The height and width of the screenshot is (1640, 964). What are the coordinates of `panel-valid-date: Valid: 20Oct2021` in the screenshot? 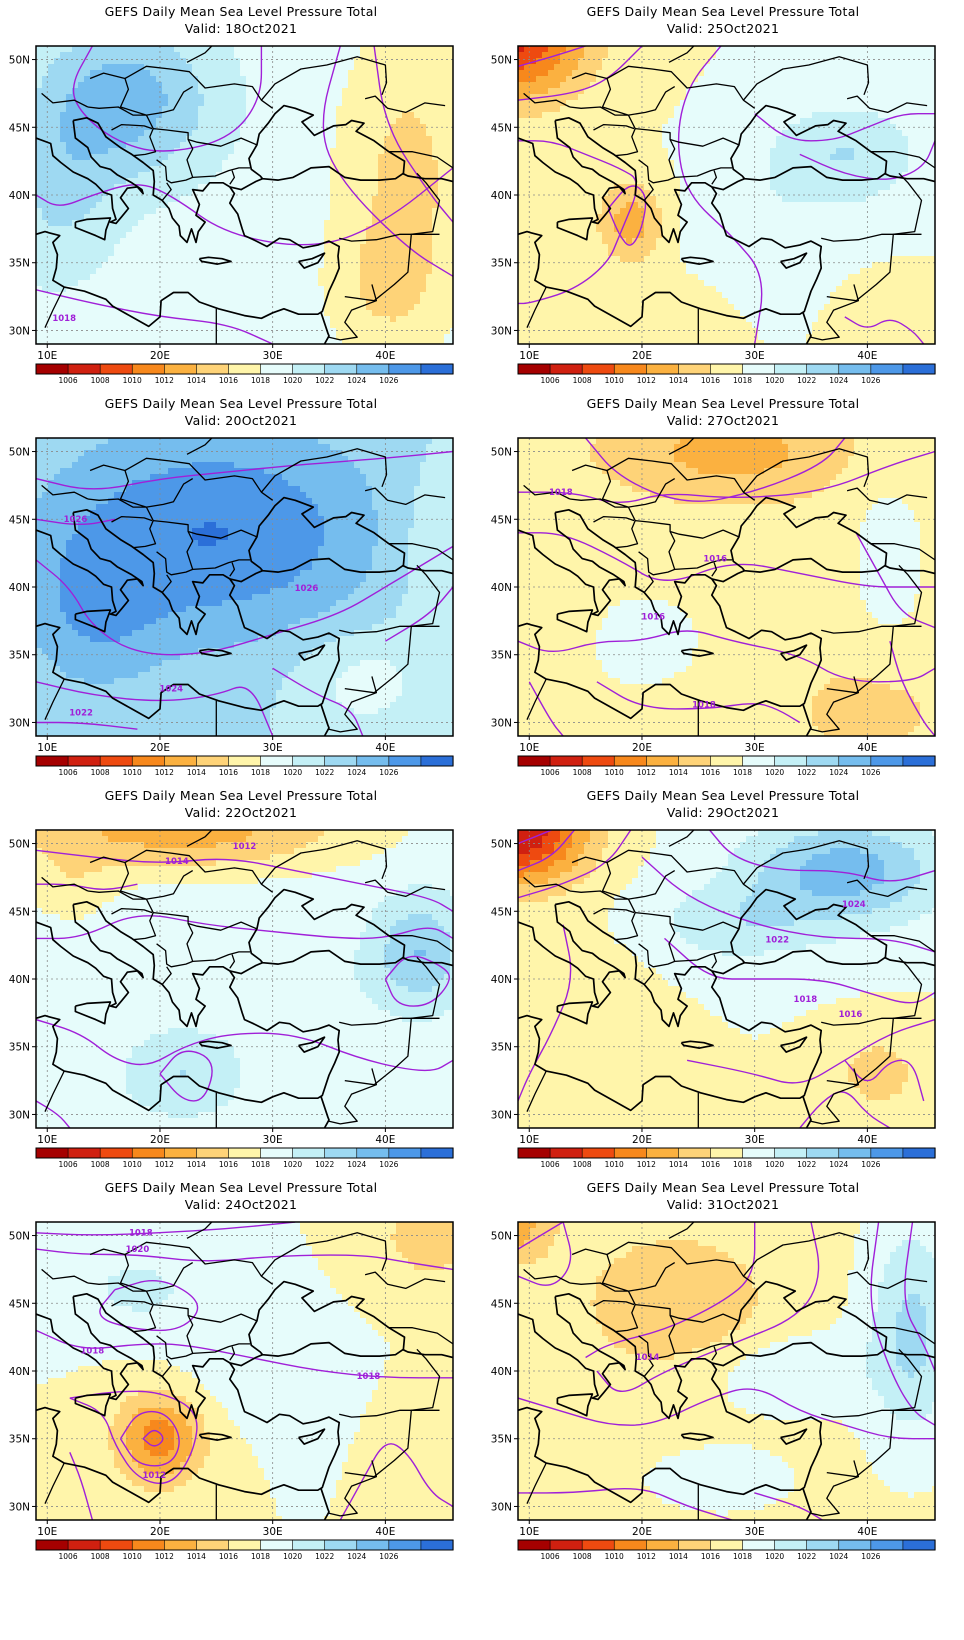 It's located at (241, 420).